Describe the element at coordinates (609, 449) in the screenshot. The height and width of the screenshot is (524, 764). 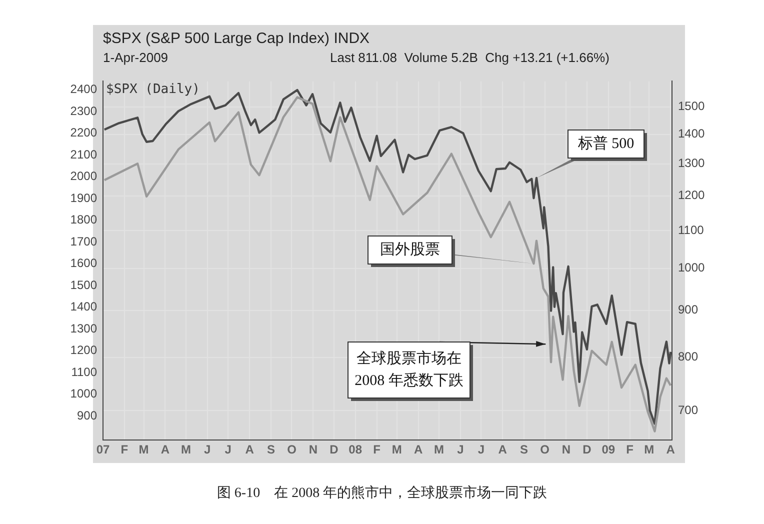
I see `x-tick-label: 09` at that location.